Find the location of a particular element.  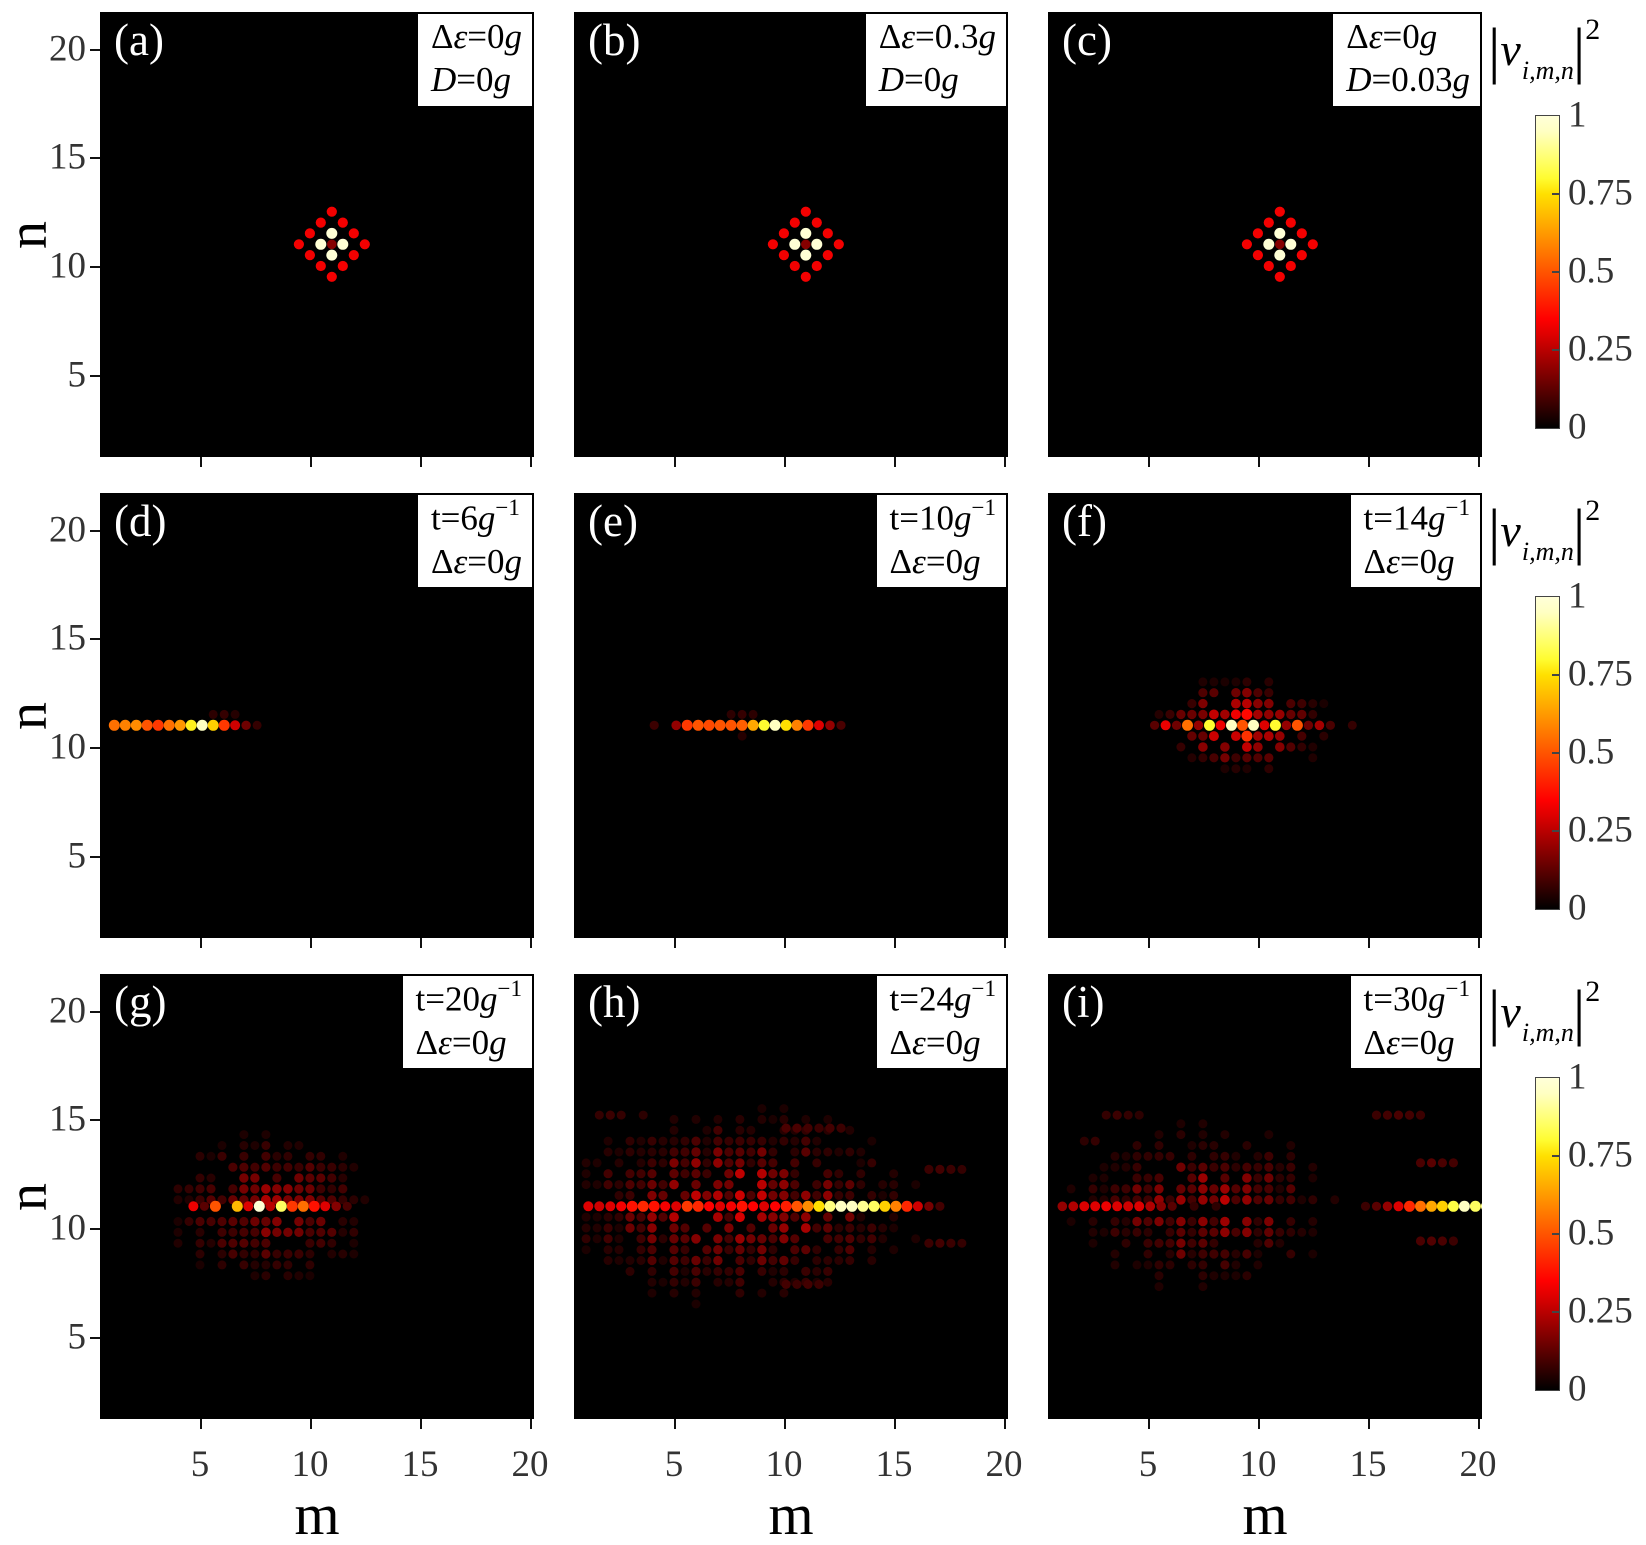

panel-g: (g) t=20g−1 Δε=0g is located at coordinates (312, 1201).